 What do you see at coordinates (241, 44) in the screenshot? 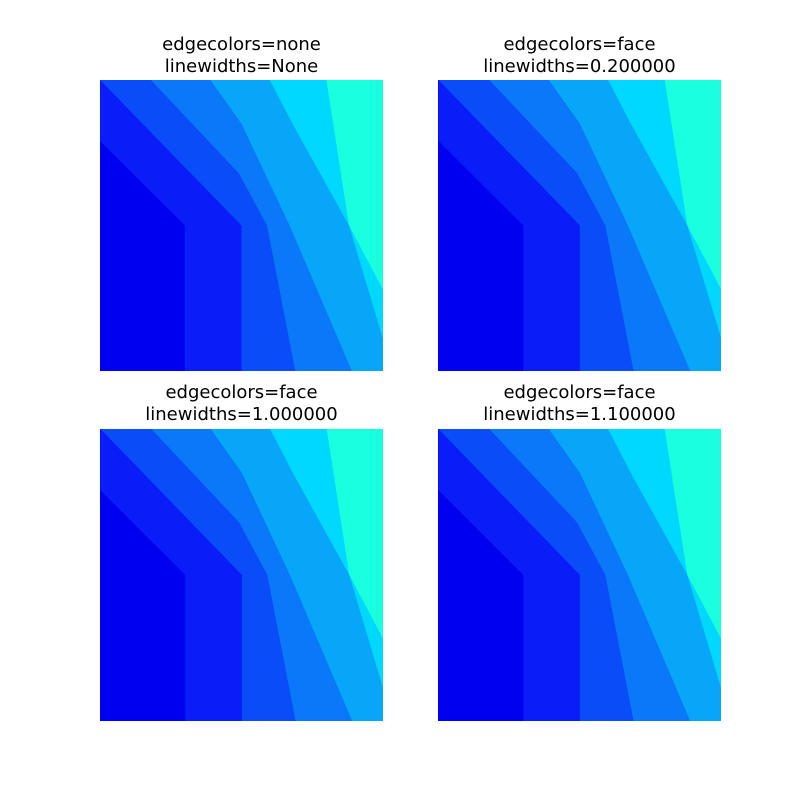
I see `title-line-1: edgecolors=none` at bounding box center [241, 44].